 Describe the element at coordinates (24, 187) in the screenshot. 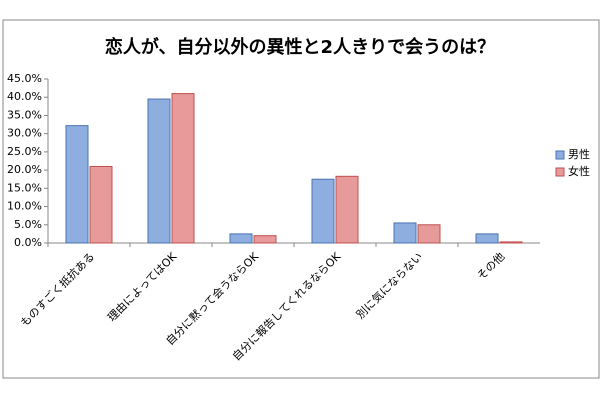

I see `y-tick-label: 15.0%` at that location.